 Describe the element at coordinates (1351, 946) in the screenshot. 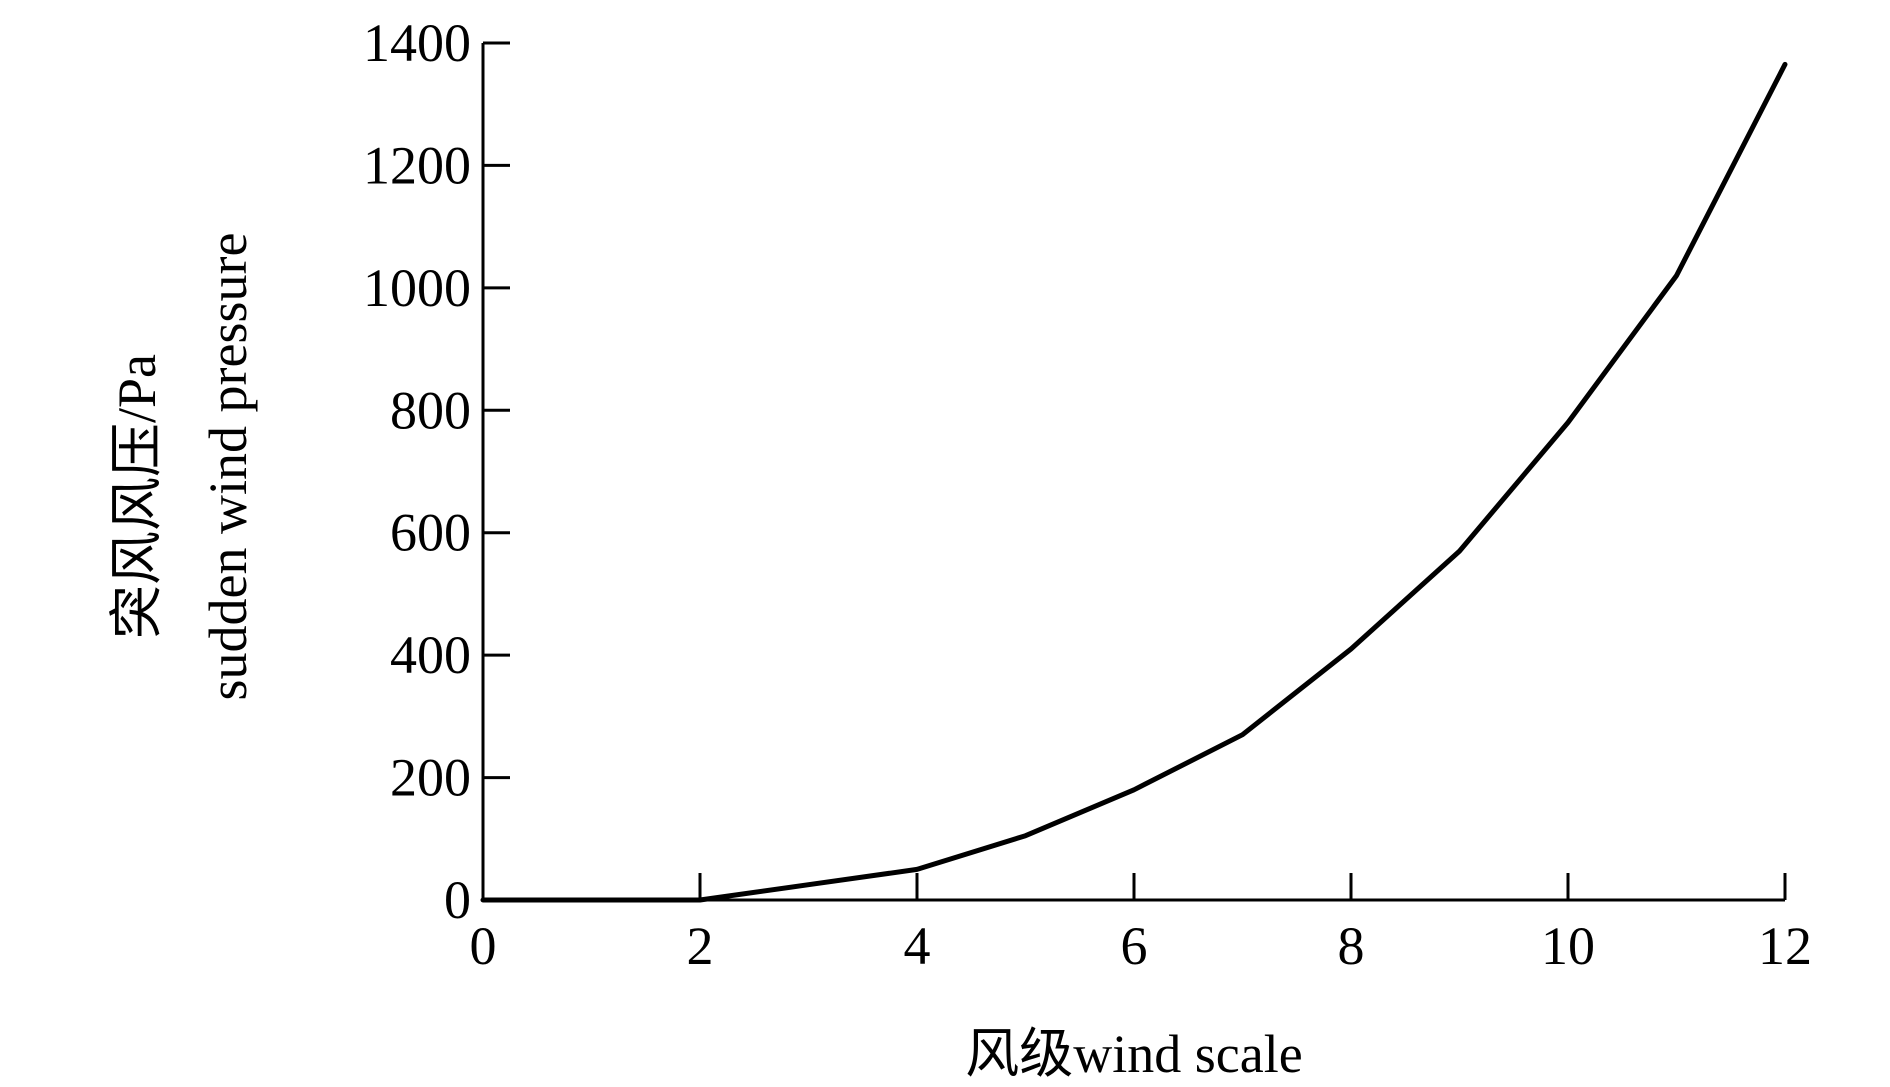

I see `x-tick-label: 8` at that location.